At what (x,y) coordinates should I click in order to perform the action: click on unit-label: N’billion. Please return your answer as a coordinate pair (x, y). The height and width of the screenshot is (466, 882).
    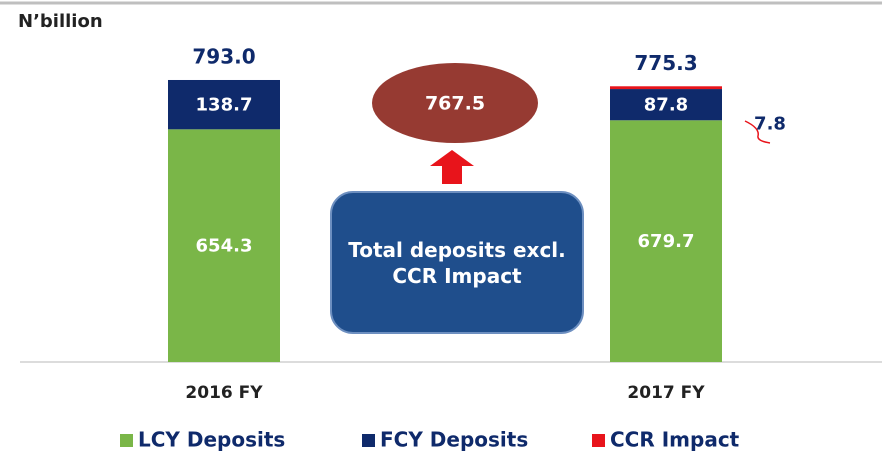
    Looking at the image, I should click on (60, 21).